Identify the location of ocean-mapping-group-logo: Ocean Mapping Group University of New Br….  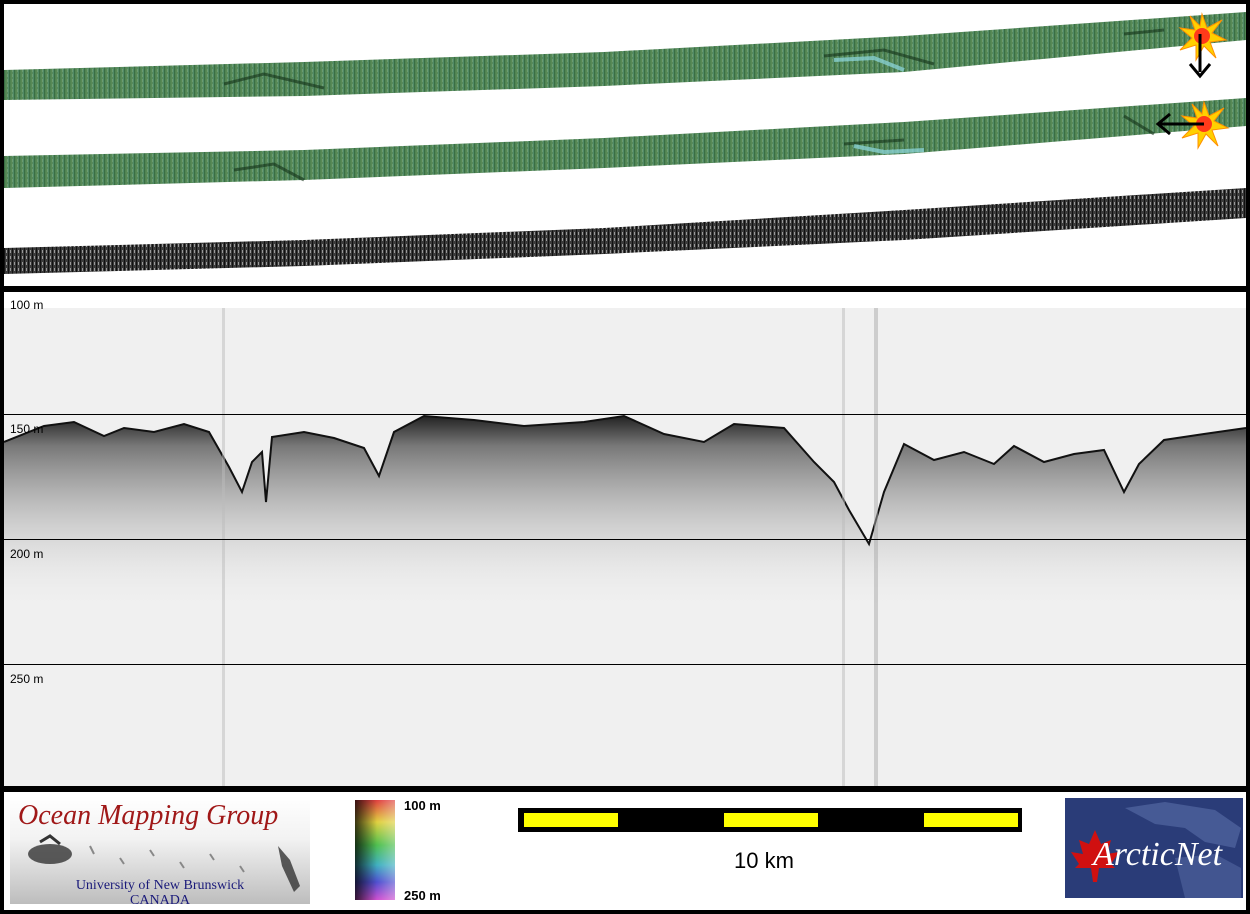
(160, 850).